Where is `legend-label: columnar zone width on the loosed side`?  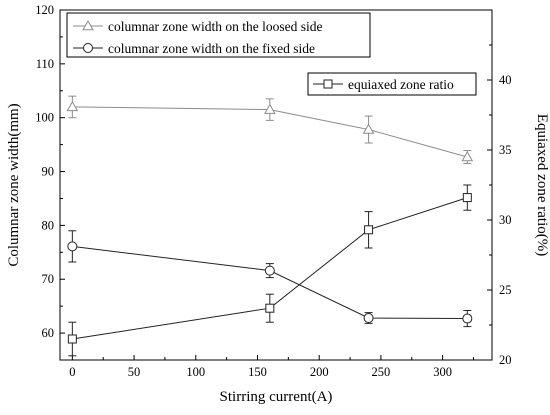 legend-label: columnar zone width on the loosed side is located at coordinates (215, 26).